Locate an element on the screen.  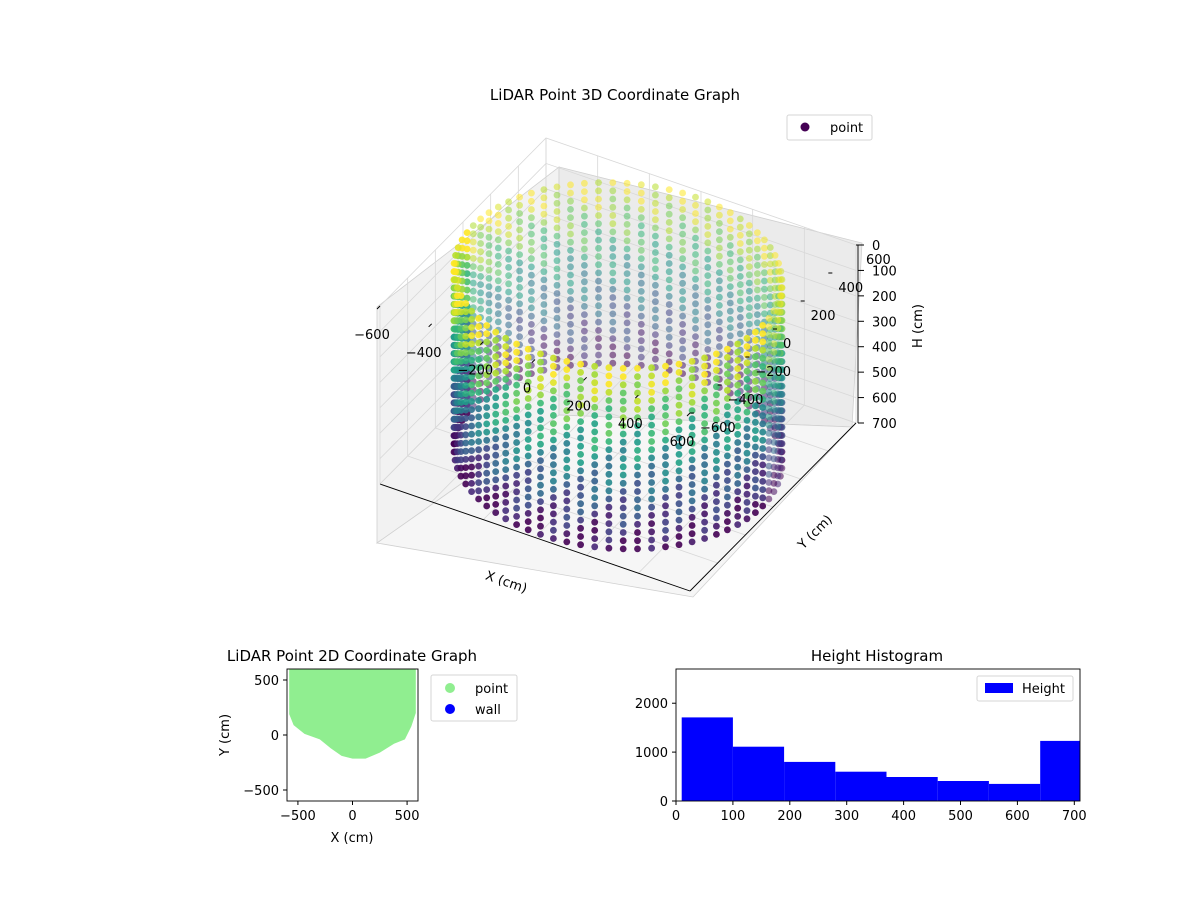
x-tick-label: −200 is located at coordinates (475, 371).